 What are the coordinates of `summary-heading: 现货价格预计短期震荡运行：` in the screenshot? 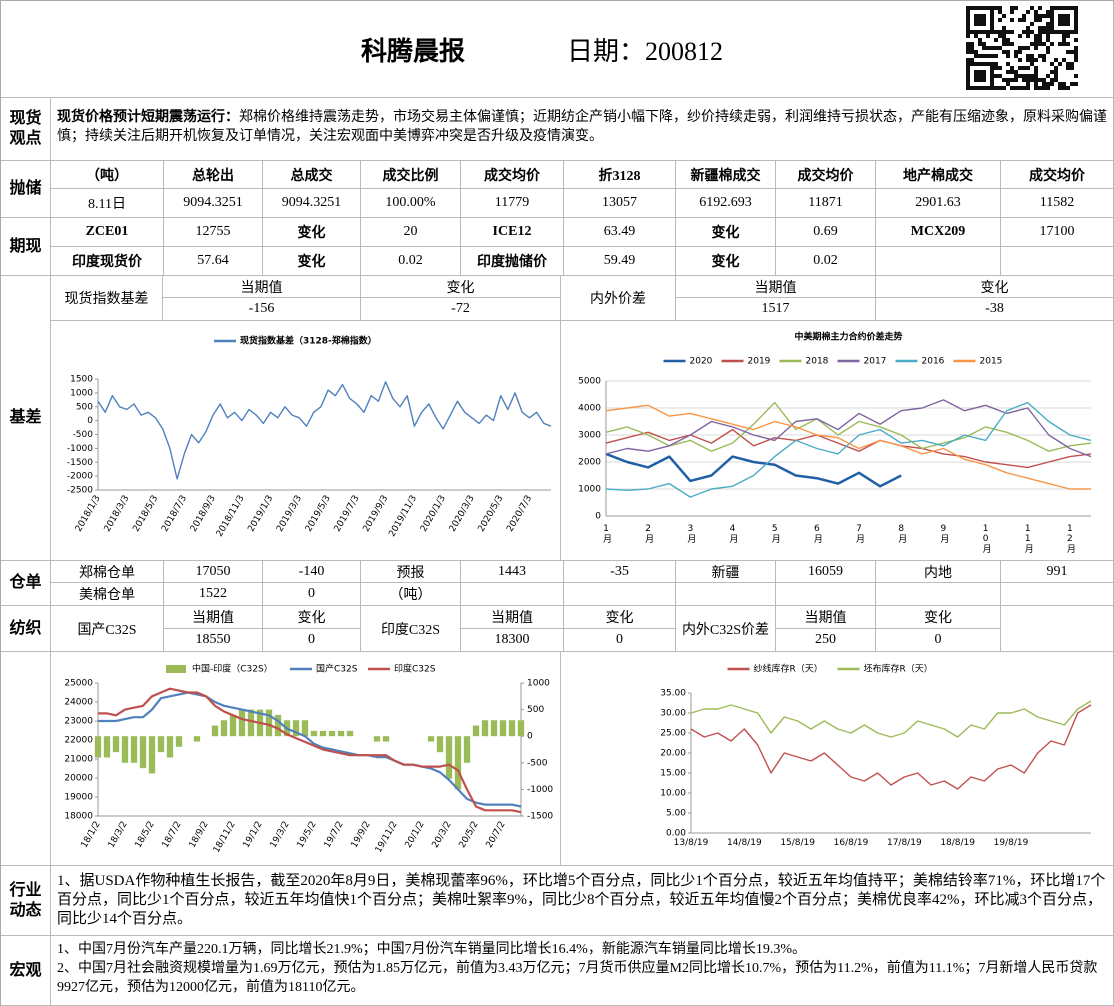 It's located at (148, 117).